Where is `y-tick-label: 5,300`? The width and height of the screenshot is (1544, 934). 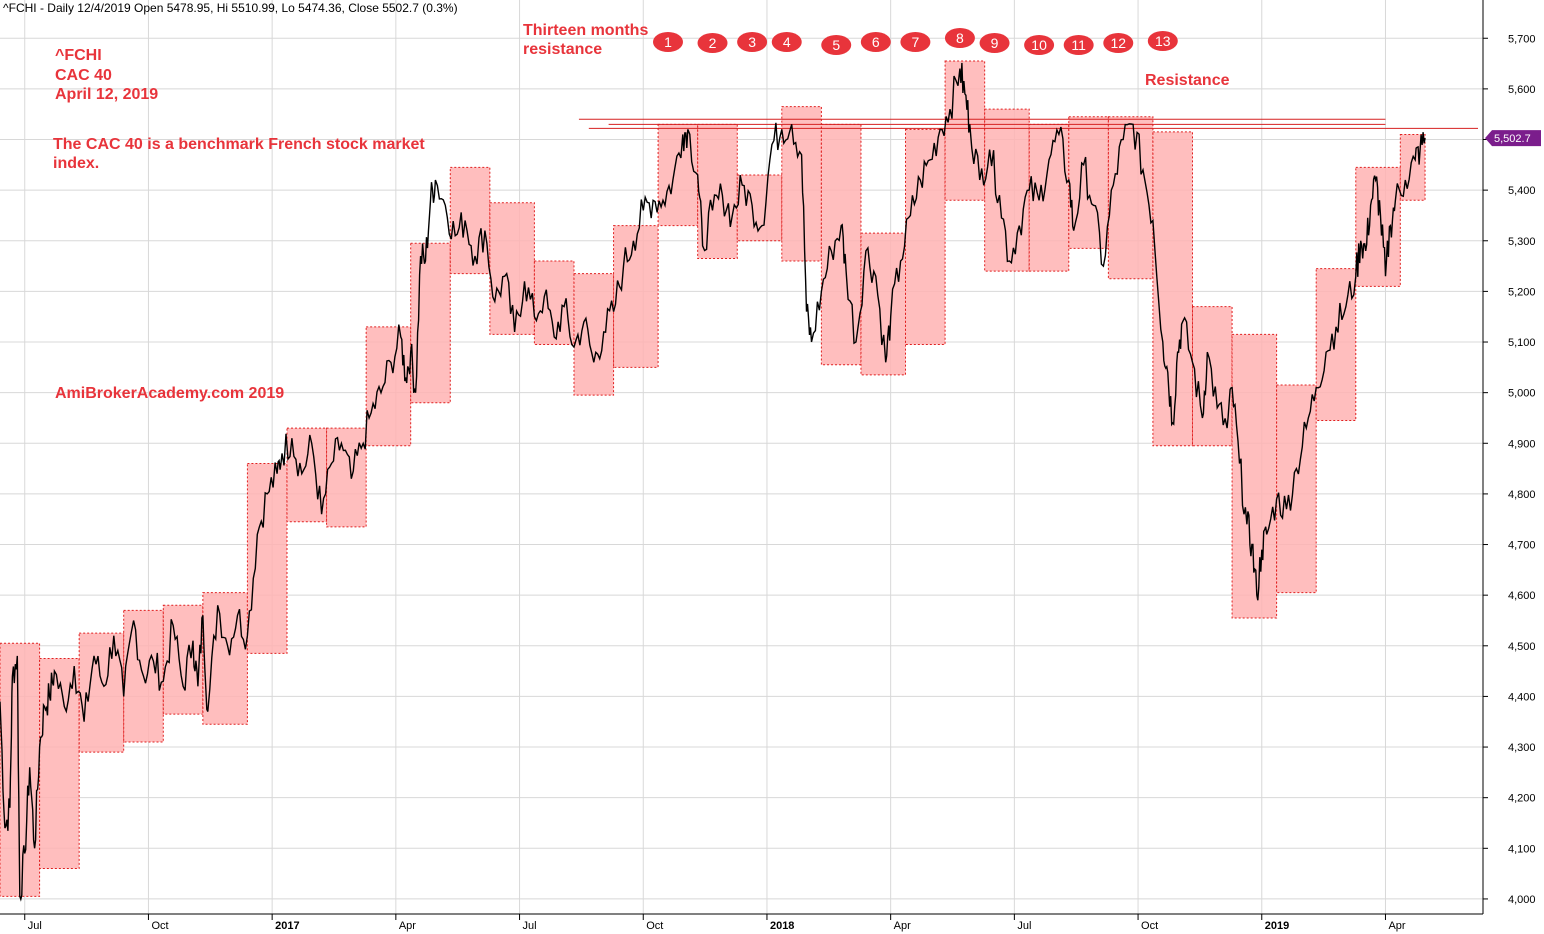
y-tick-label: 5,300 is located at coordinates (1522, 242).